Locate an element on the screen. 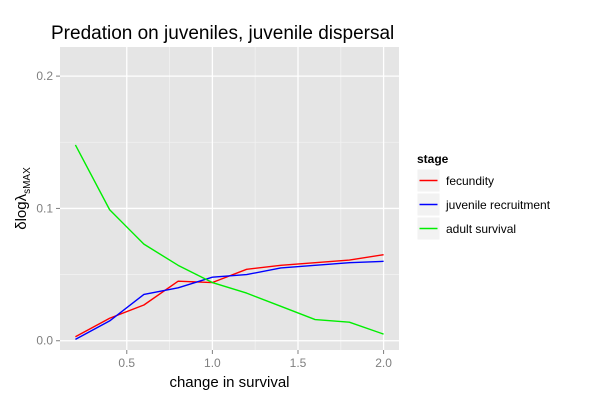 Image resolution: width=601 pixels, height=401 pixels. y-tick-label: 0.0 is located at coordinates (44, 341).